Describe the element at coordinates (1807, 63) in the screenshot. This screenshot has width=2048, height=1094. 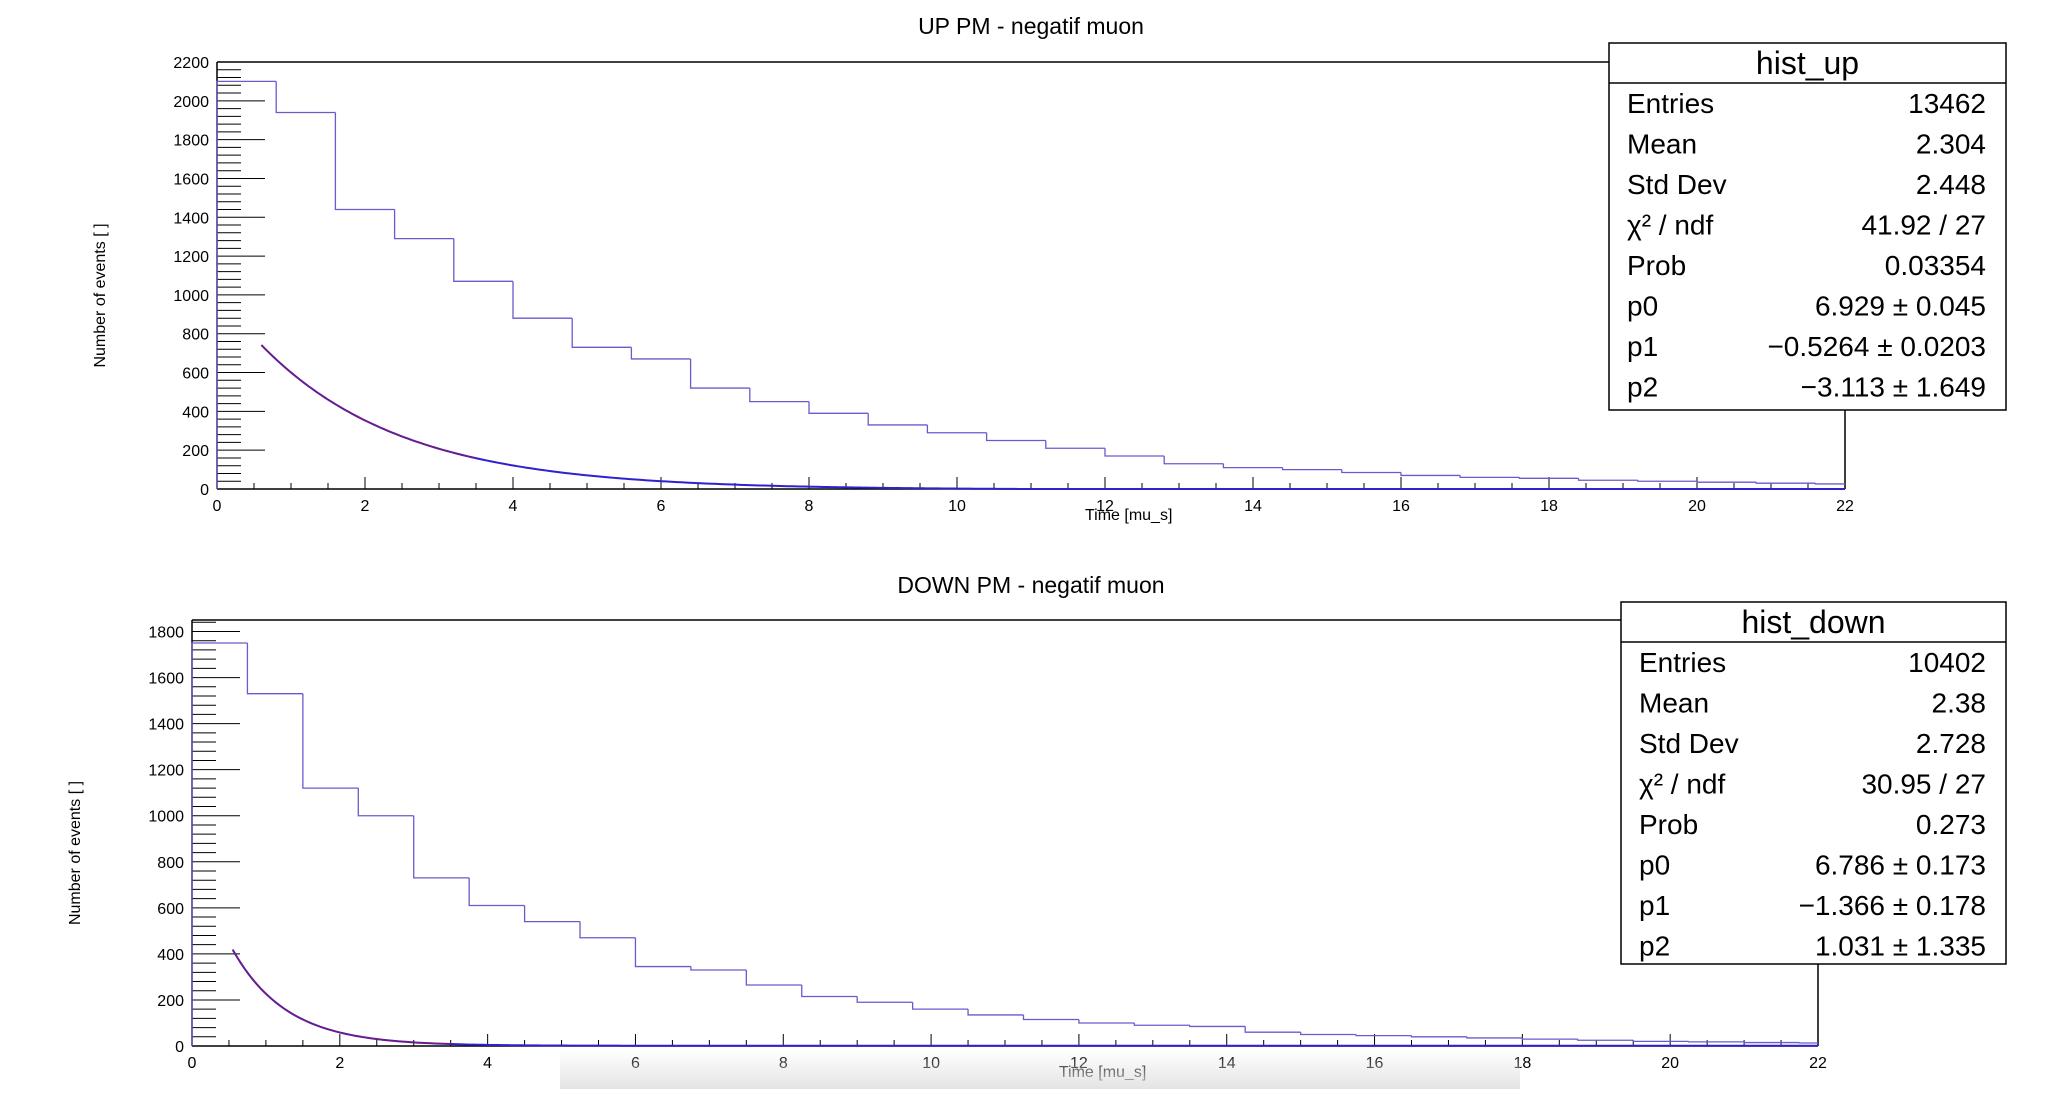
I see `up-stats-box-title: hist_up` at that location.